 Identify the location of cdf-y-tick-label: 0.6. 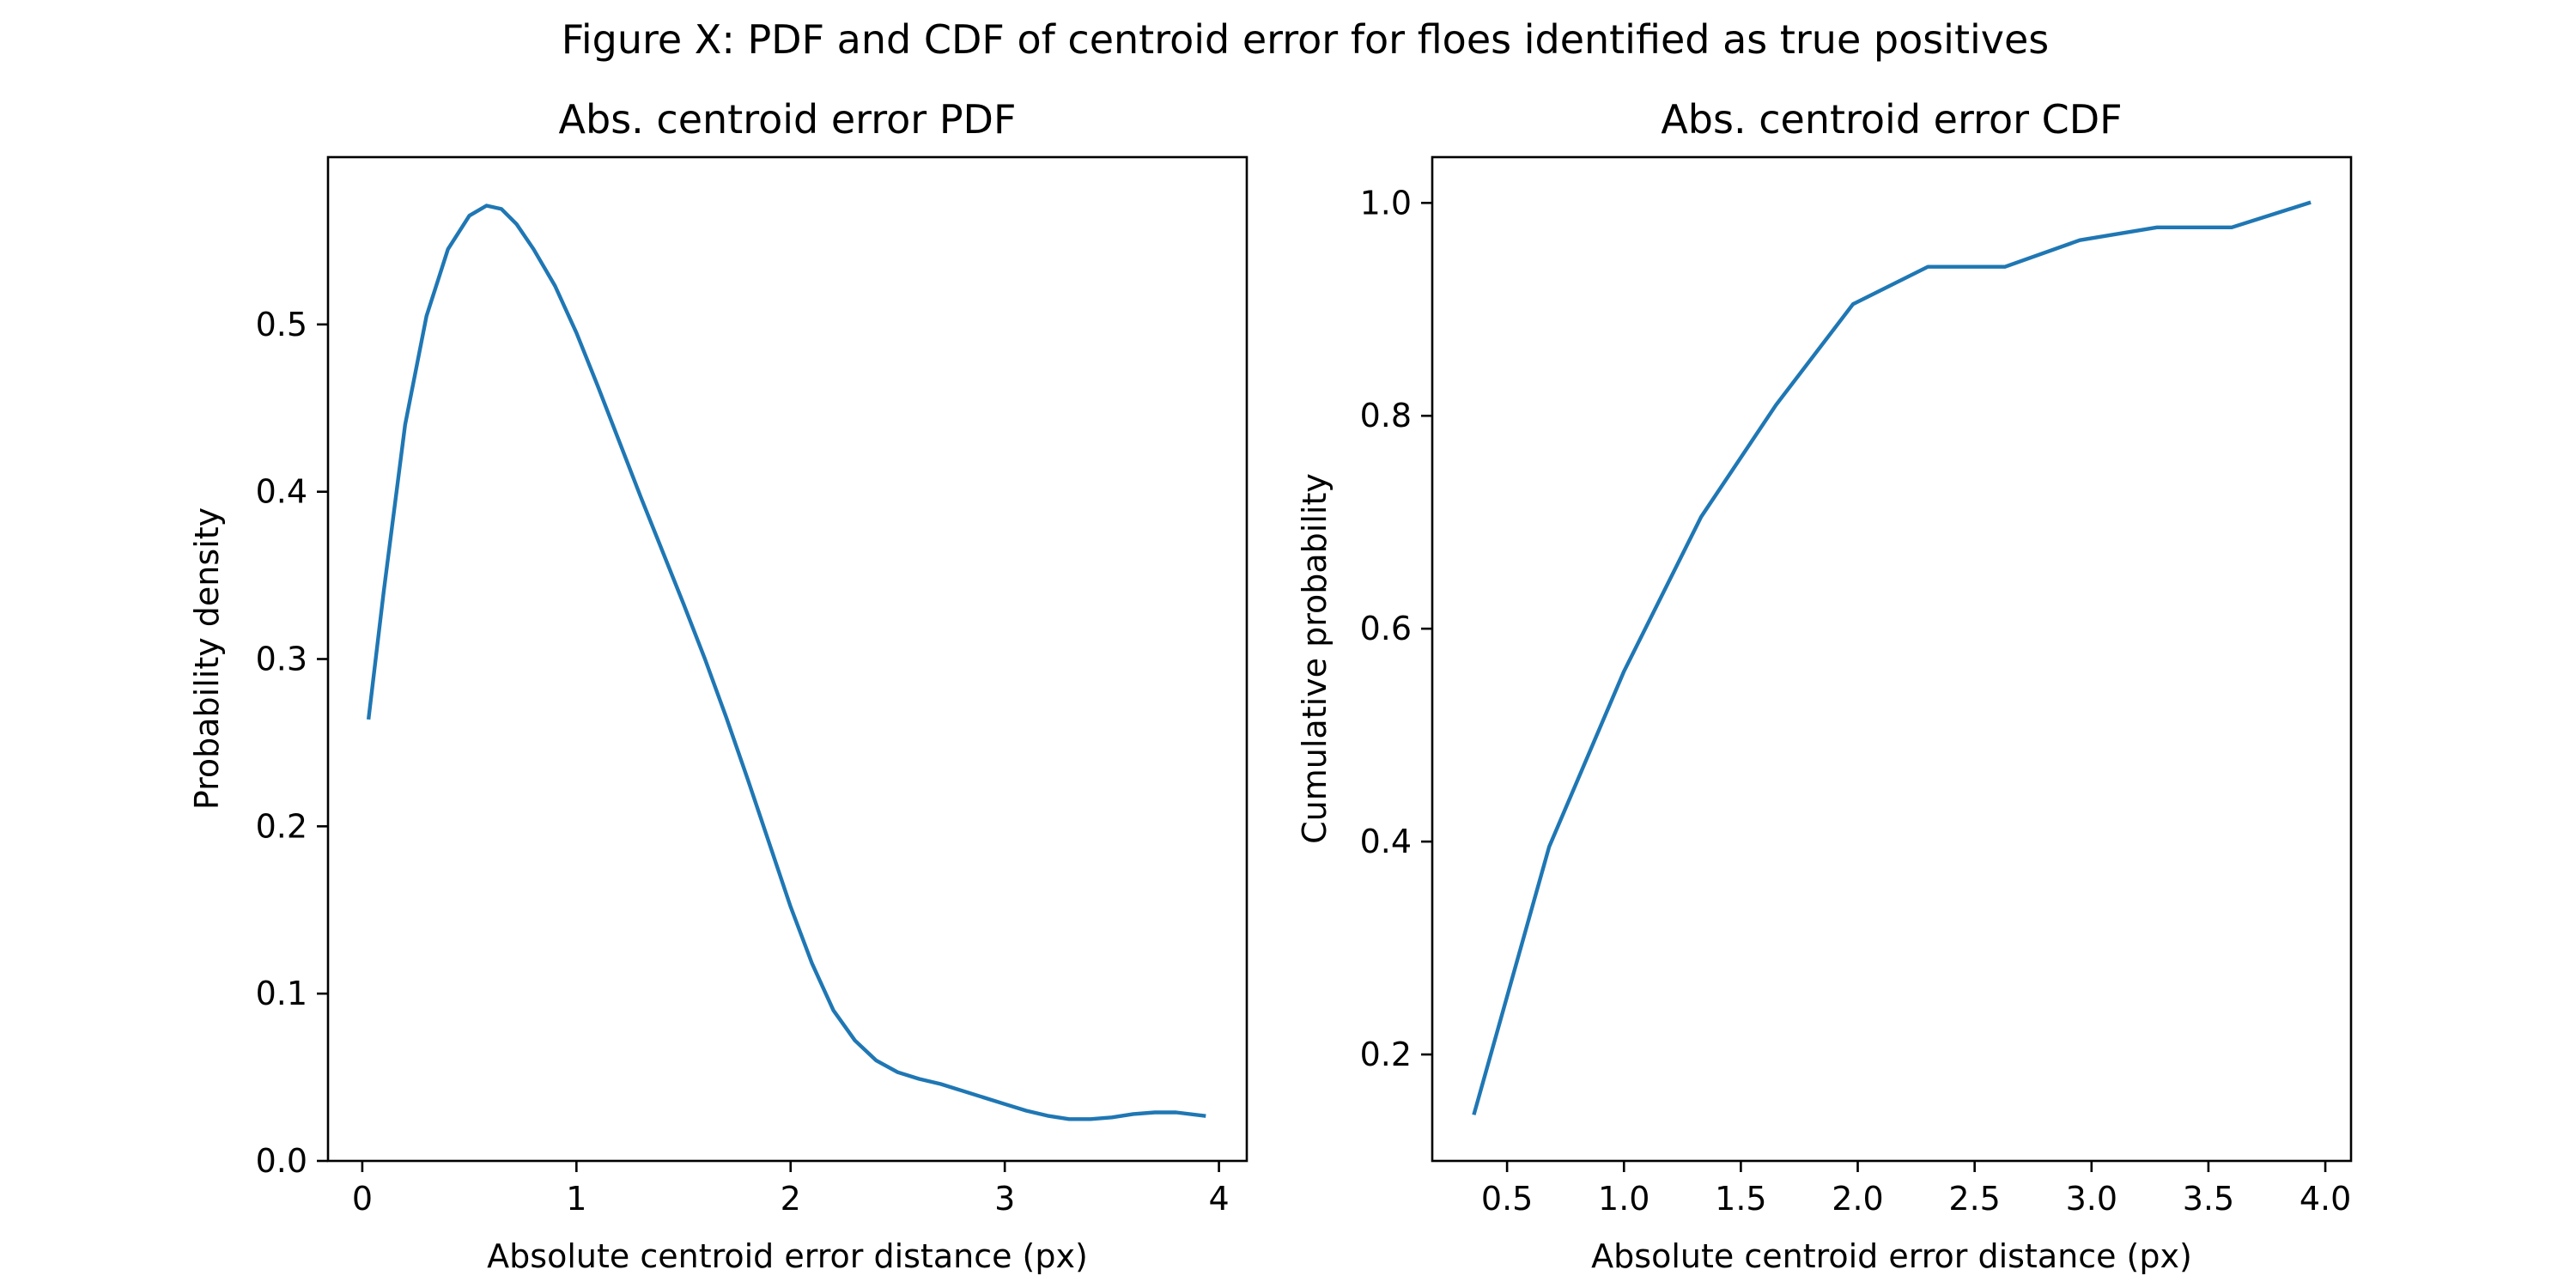
(1386, 629).